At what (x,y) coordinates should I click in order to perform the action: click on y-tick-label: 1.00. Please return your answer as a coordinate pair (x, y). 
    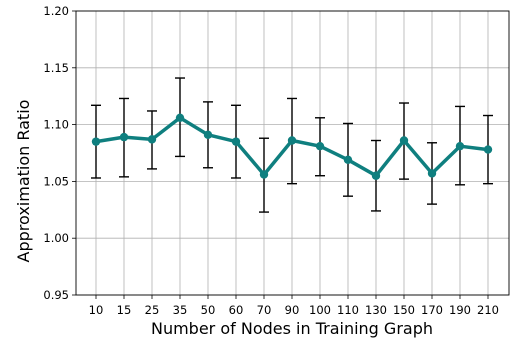
    Looking at the image, I should click on (56, 238).